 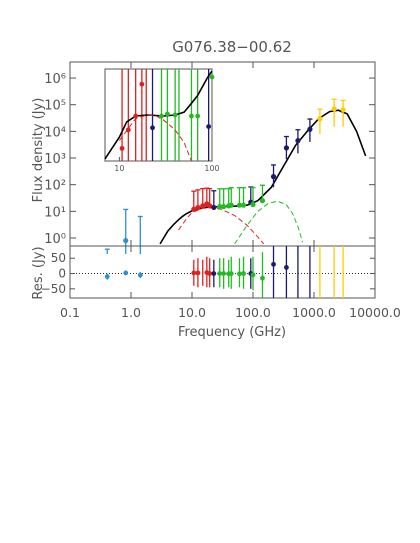 I want to click on residual-panel: −500 50 0.1 1.0 10.0 100.0 1000.0 10000.0, so click(x=221, y=282).